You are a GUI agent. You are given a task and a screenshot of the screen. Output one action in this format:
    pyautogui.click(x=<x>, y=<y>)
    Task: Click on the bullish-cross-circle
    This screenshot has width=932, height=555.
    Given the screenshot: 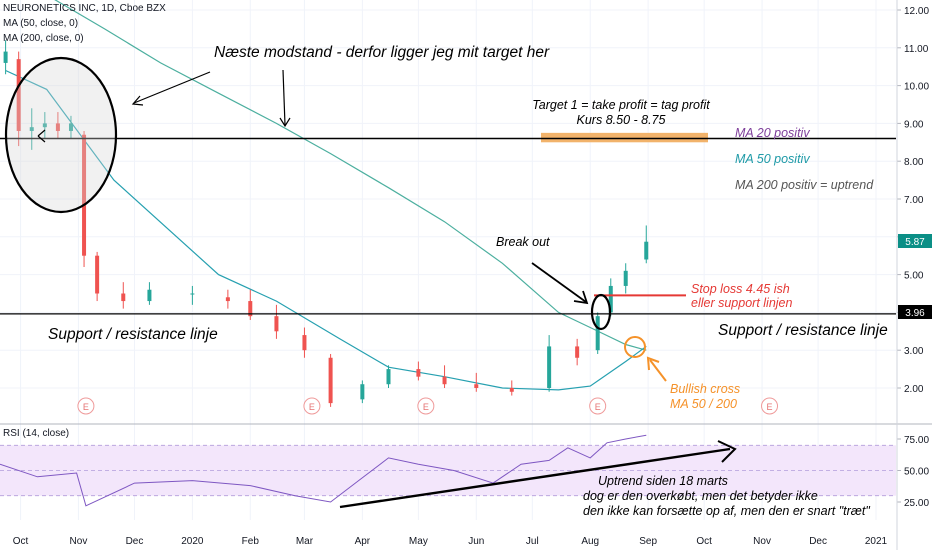 What is the action you would take?
    pyautogui.click(x=635, y=347)
    